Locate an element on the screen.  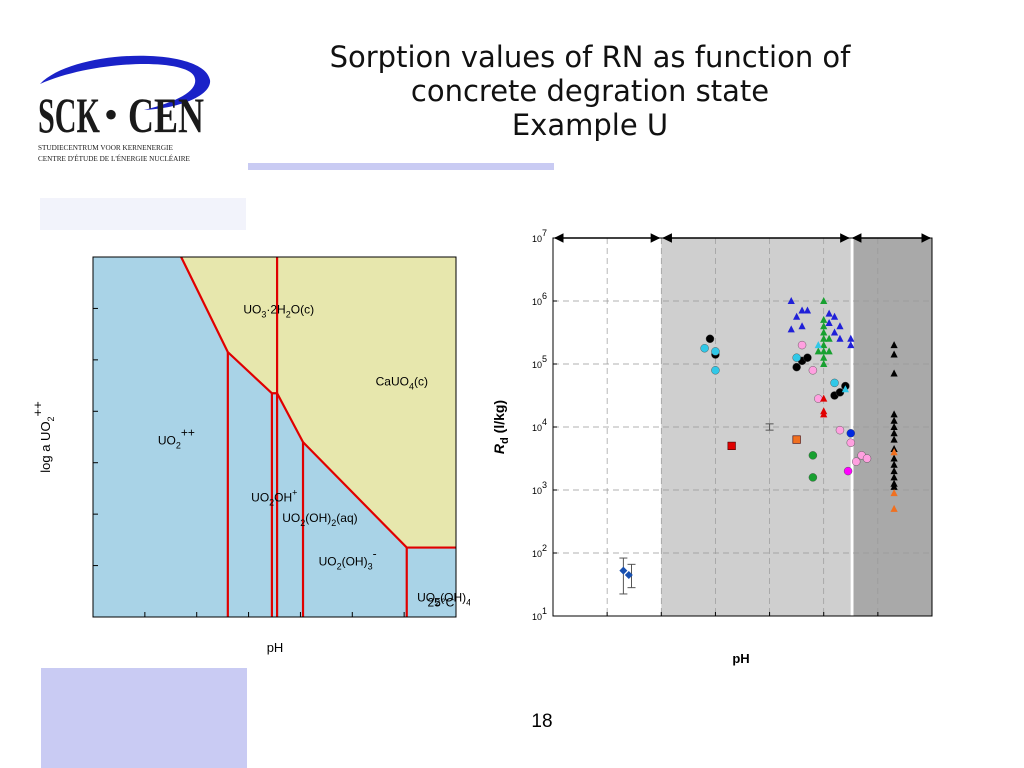
title-underline-bar is located at coordinates (401, 166).